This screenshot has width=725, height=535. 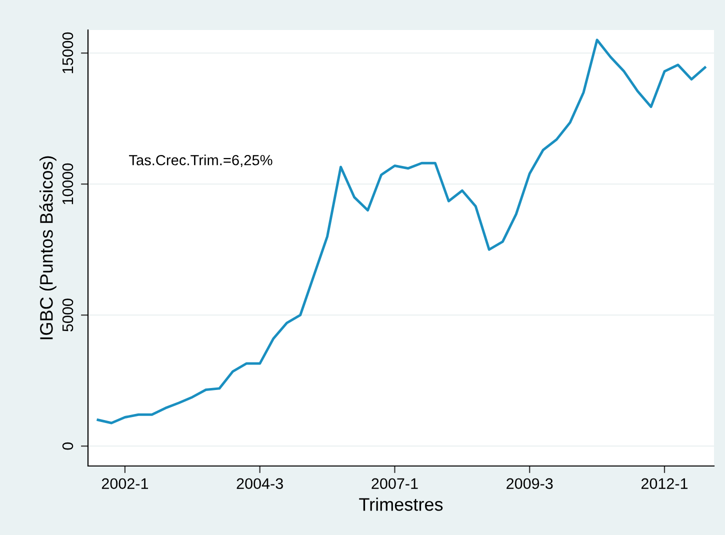 I want to click on y-tick-label: 0, so click(x=68, y=446).